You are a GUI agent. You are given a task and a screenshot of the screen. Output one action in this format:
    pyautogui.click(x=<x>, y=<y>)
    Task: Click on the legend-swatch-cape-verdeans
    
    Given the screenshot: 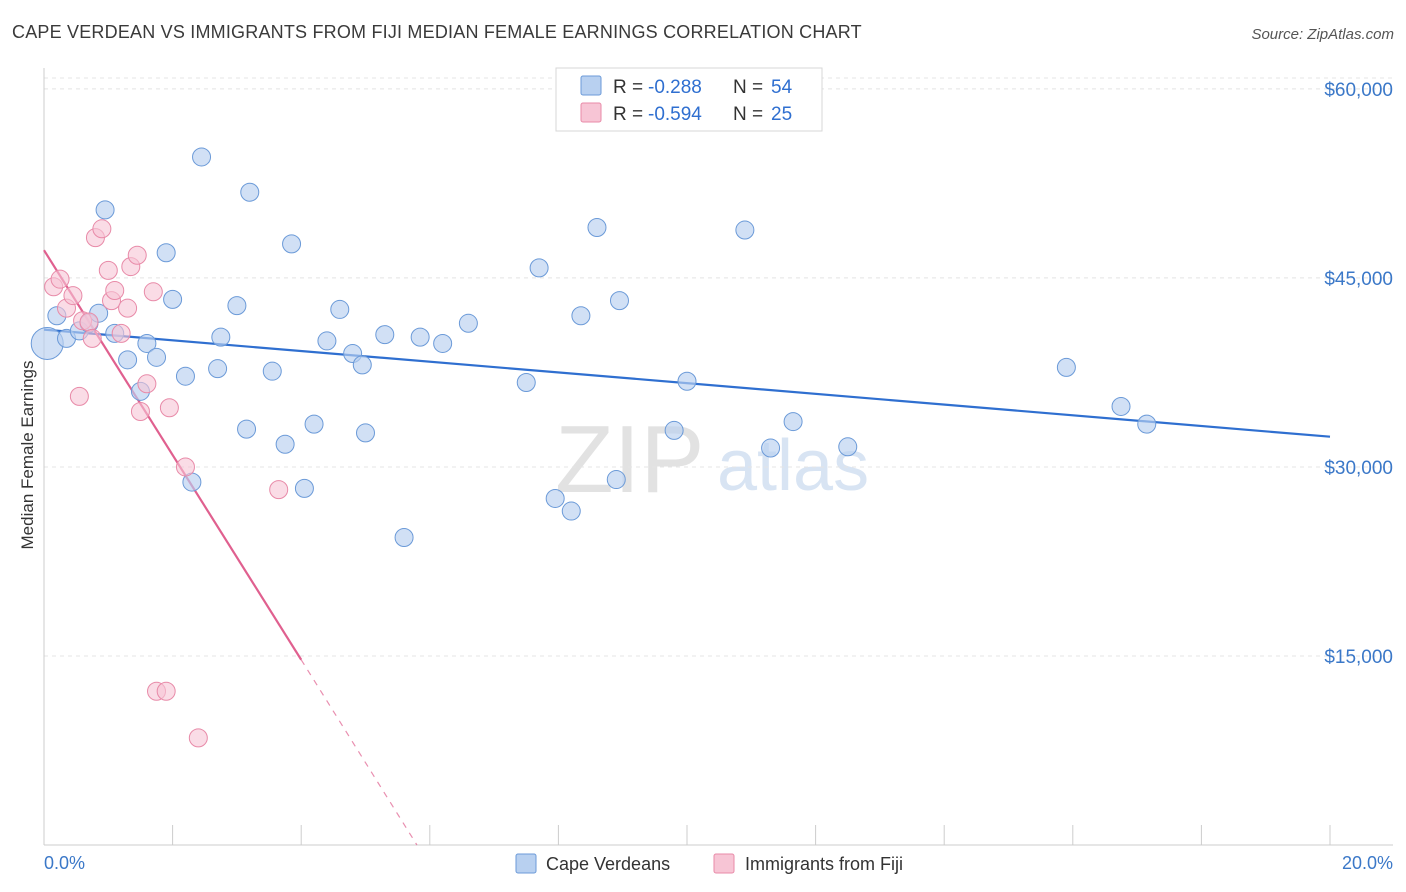 What is the action you would take?
    pyautogui.click(x=591, y=85)
    